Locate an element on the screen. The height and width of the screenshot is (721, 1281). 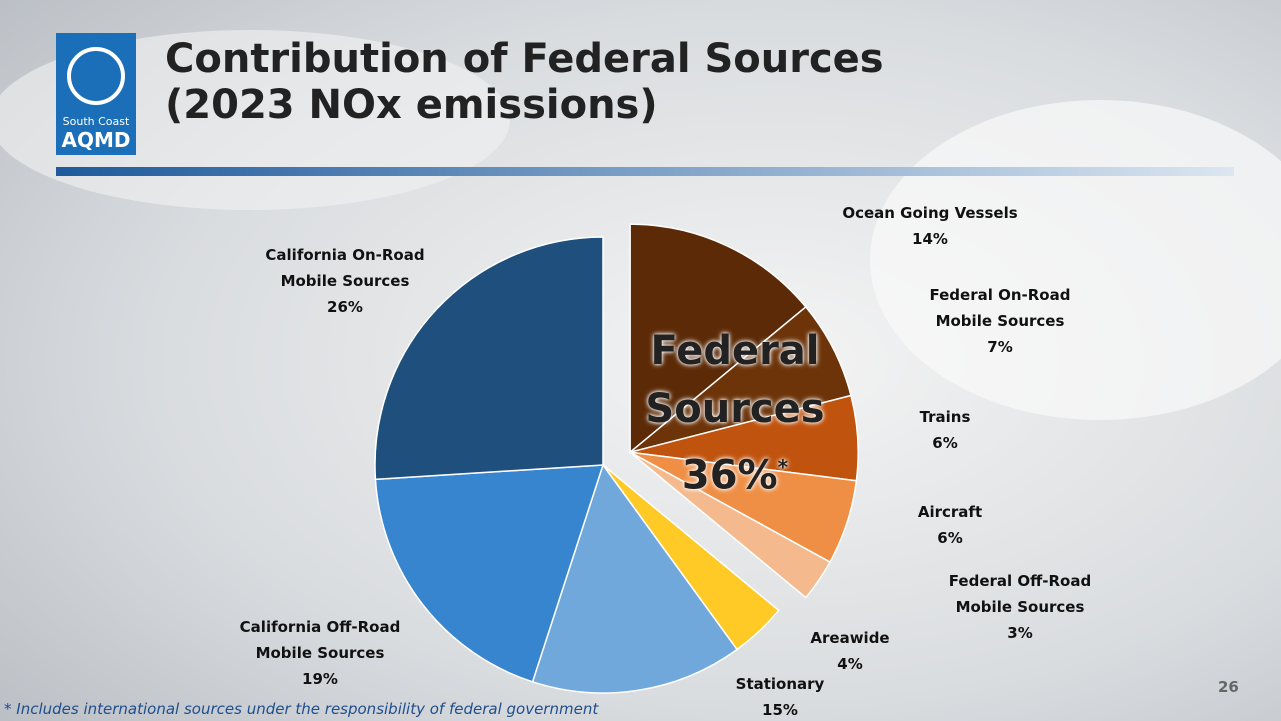
annotation: Federal Sources 36%* is located at coordinates (735, 413).